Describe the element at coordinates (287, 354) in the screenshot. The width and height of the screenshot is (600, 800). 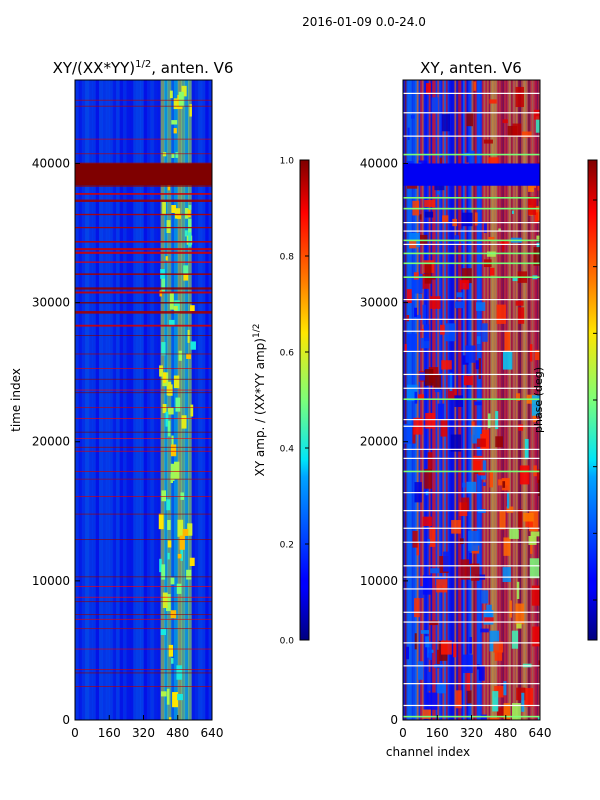
I see `colorbar-tick-label: 0.6` at that location.